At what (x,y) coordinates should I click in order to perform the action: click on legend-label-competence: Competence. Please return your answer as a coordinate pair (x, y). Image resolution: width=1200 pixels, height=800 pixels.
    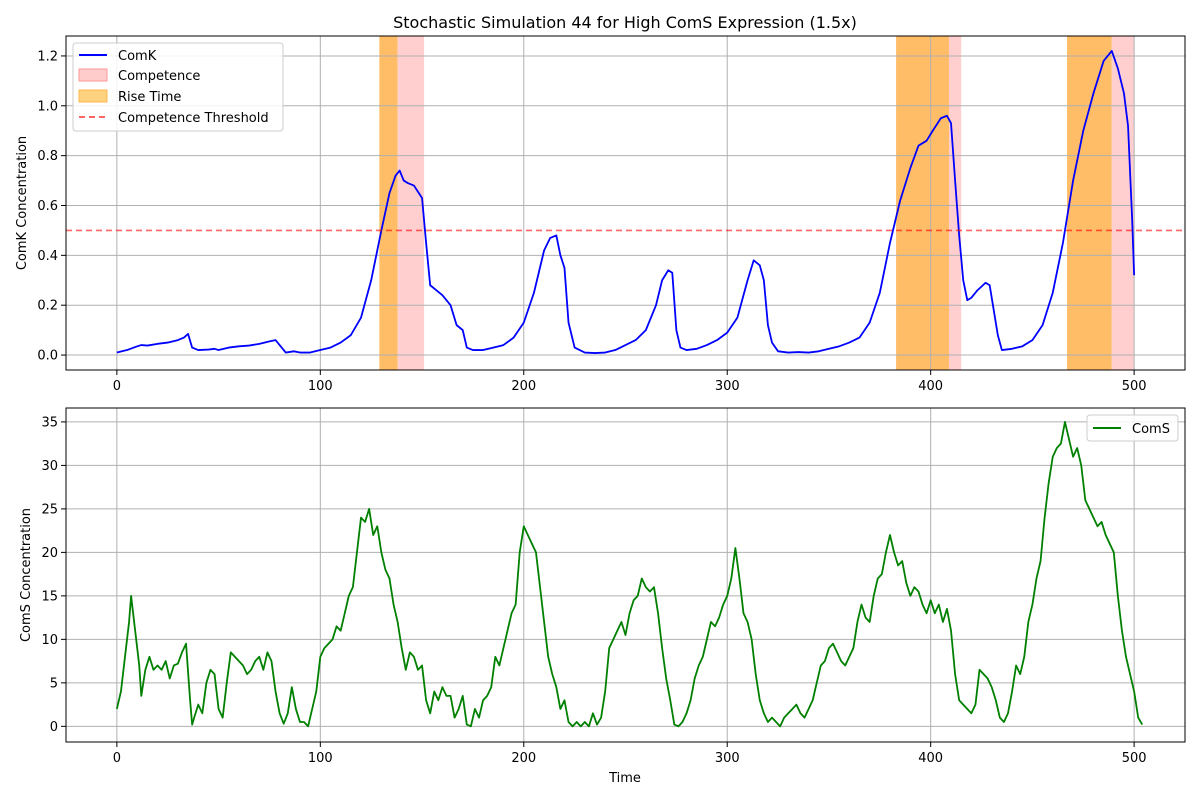
    Looking at the image, I should click on (159, 76).